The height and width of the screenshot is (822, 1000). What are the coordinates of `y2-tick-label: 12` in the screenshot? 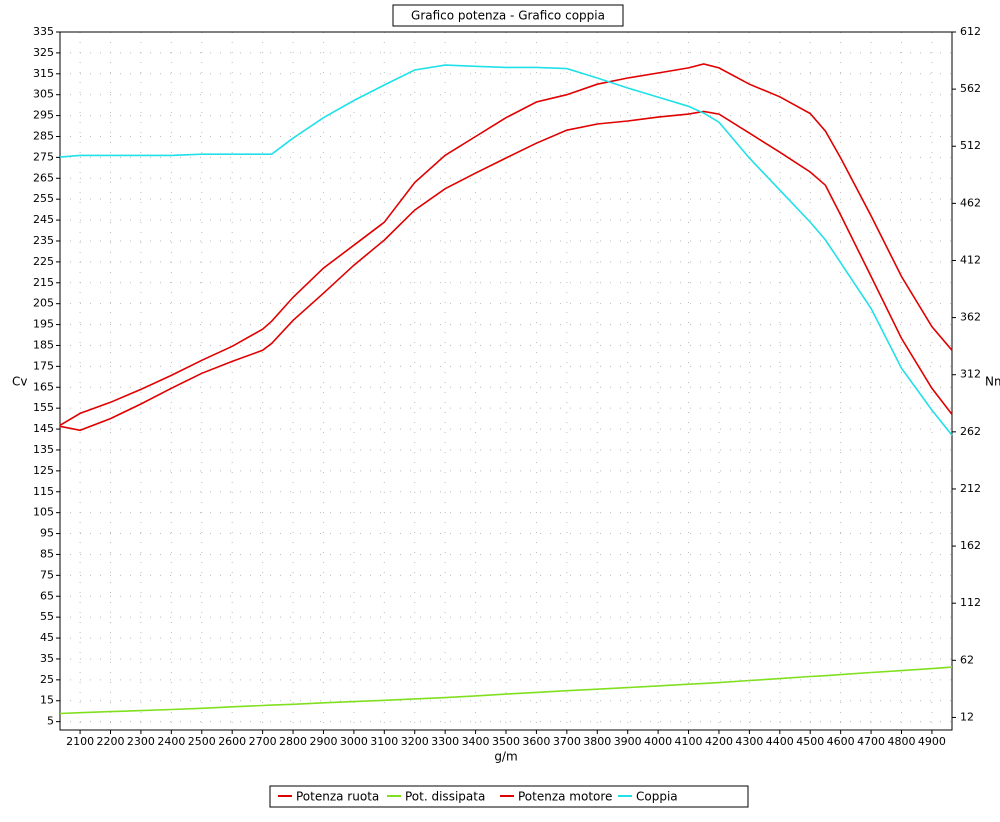 It's located at (967, 716).